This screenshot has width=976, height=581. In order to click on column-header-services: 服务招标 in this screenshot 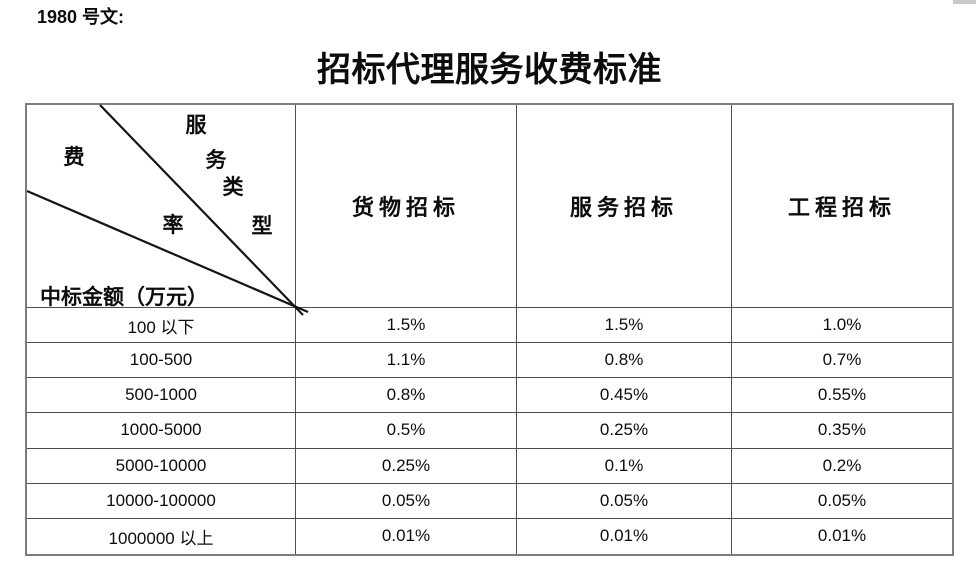, I will do `click(624, 206)`.